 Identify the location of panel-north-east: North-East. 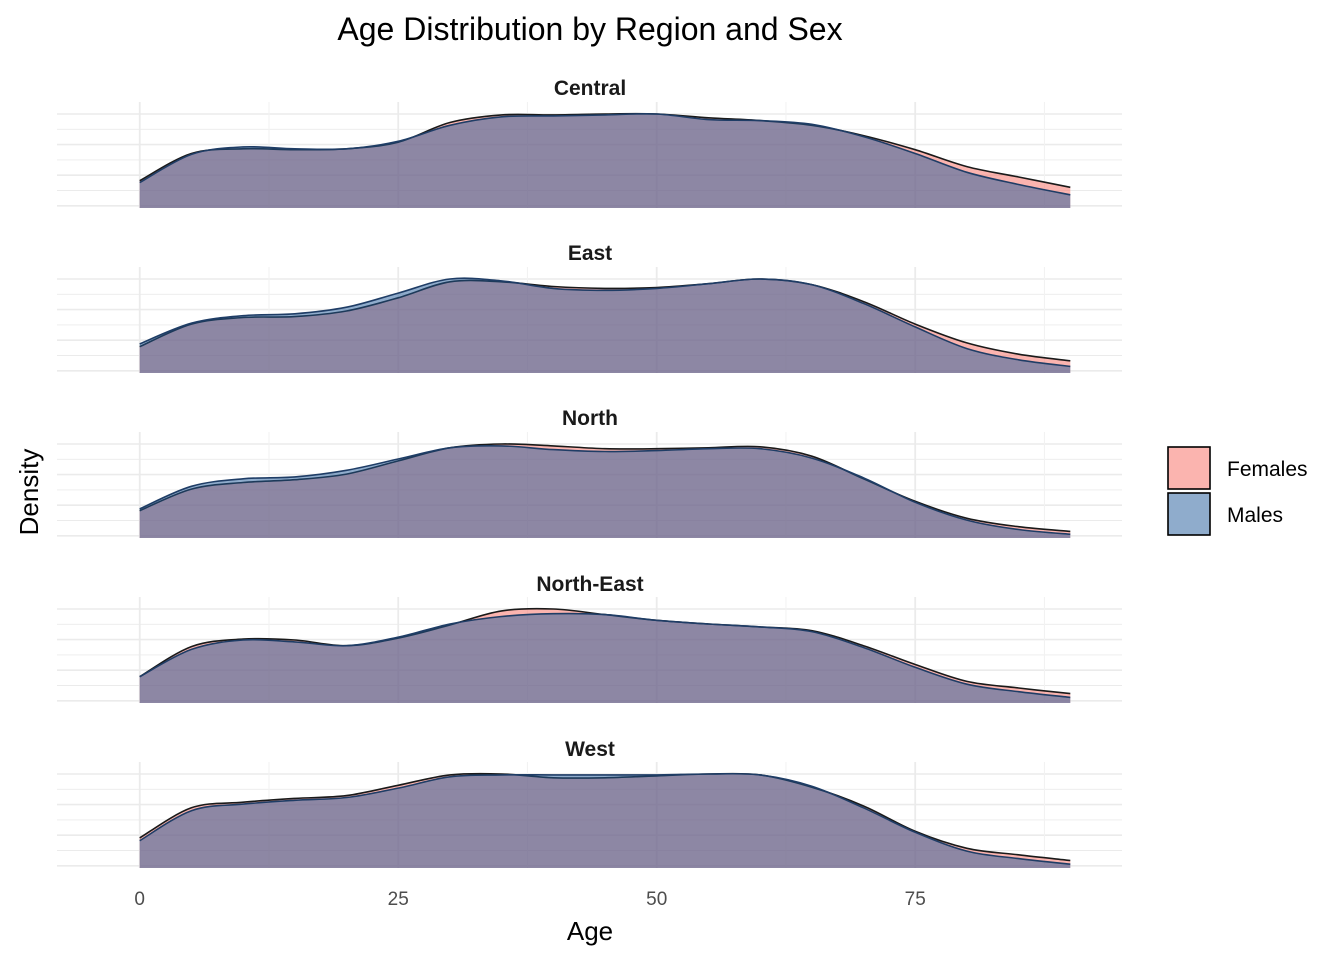
(589, 638).